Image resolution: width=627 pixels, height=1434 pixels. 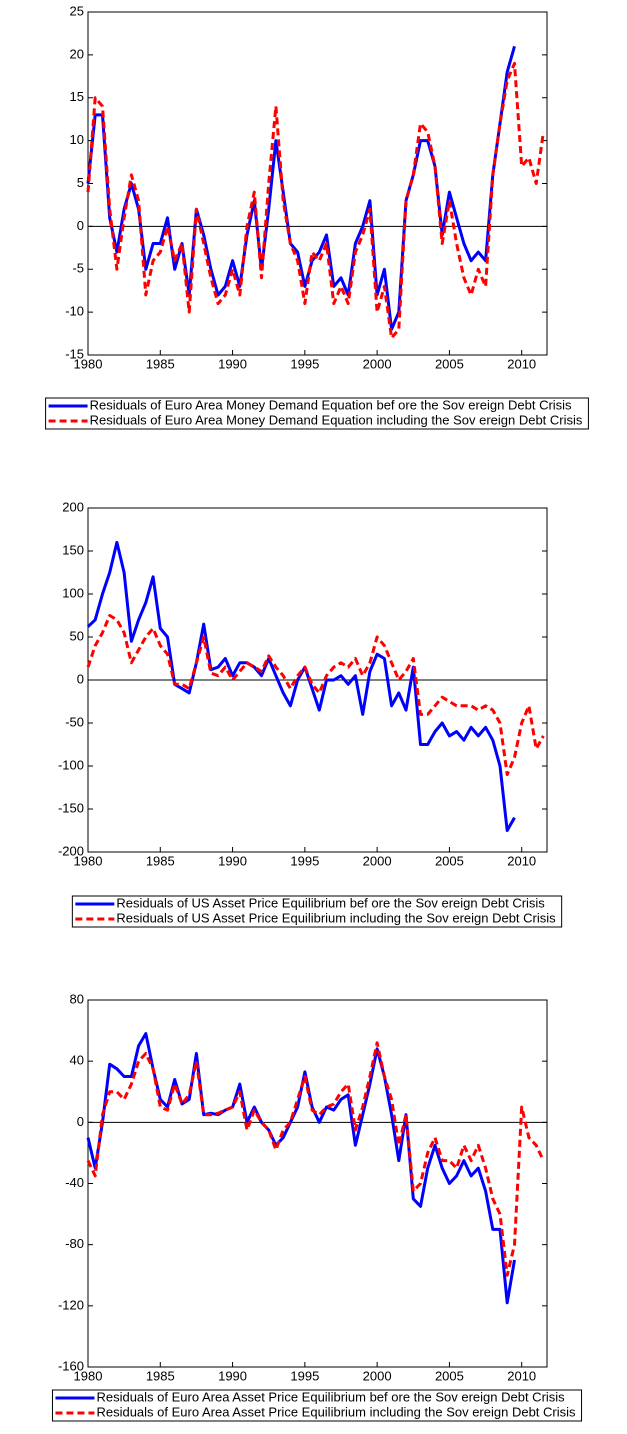 What do you see at coordinates (71, 850) in the screenshot?
I see `y-tick-label: -200` at bounding box center [71, 850].